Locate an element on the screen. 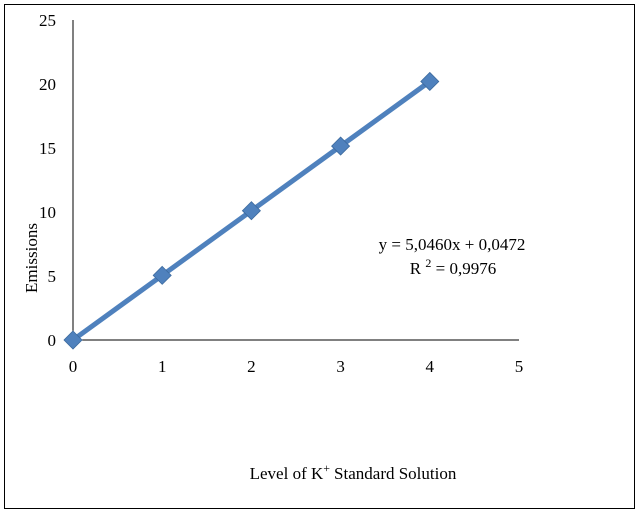 This screenshot has height=512, width=640. x-tick-label: 2 is located at coordinates (251, 366).